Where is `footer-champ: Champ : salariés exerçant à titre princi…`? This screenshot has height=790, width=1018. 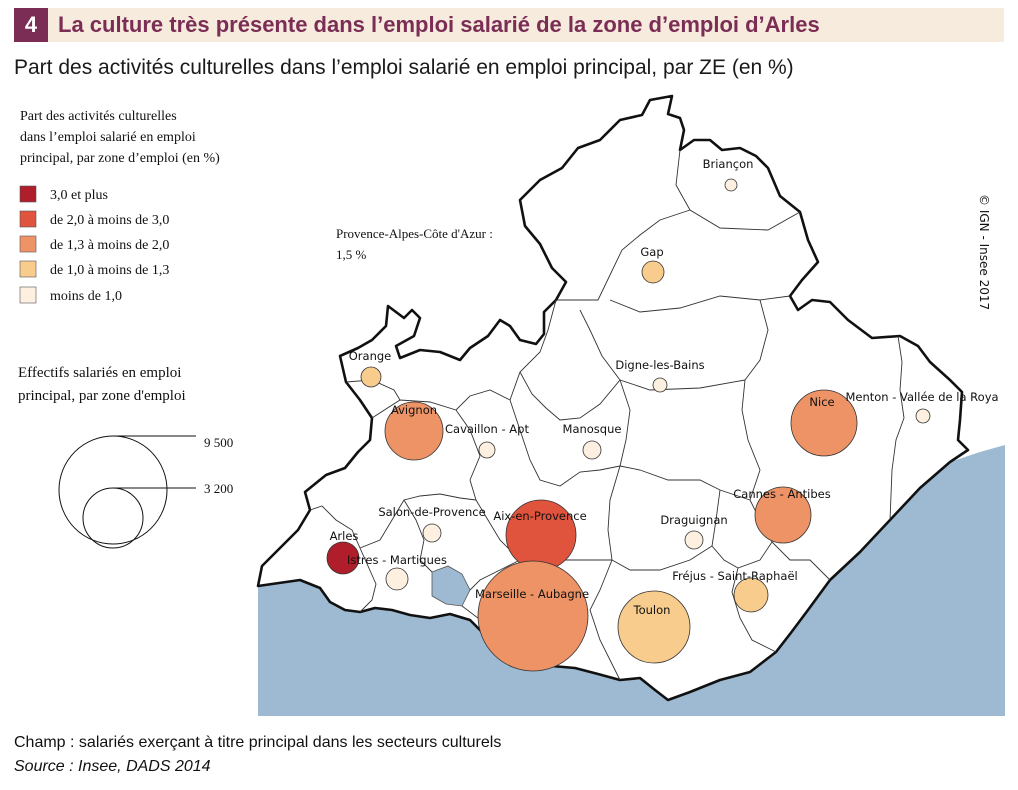 footer-champ: Champ : salariés exerçant à titre princi… is located at coordinates (258, 742).